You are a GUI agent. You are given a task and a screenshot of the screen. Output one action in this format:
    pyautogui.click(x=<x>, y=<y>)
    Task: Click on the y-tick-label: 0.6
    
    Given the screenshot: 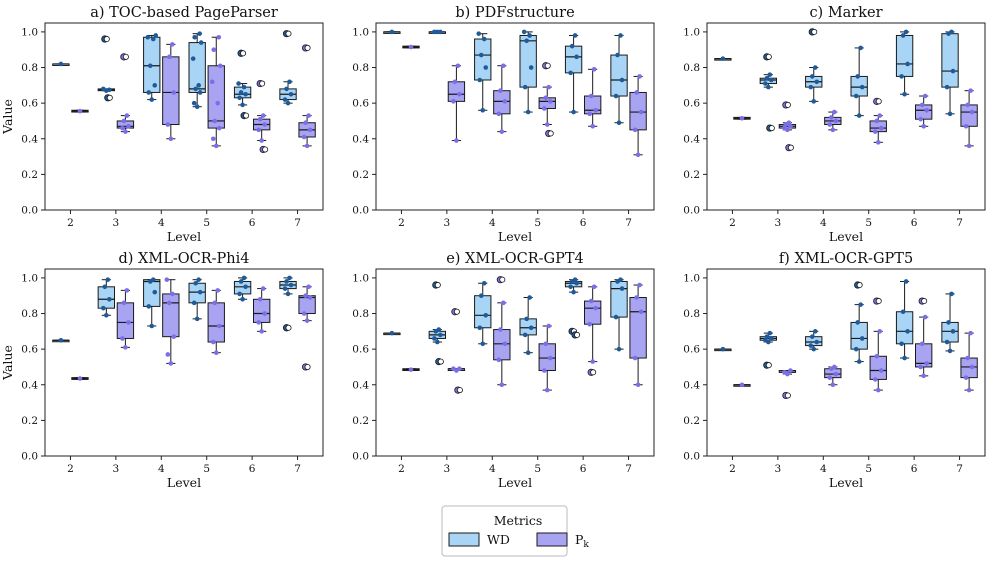 What is the action you would take?
    pyautogui.click(x=29, y=350)
    